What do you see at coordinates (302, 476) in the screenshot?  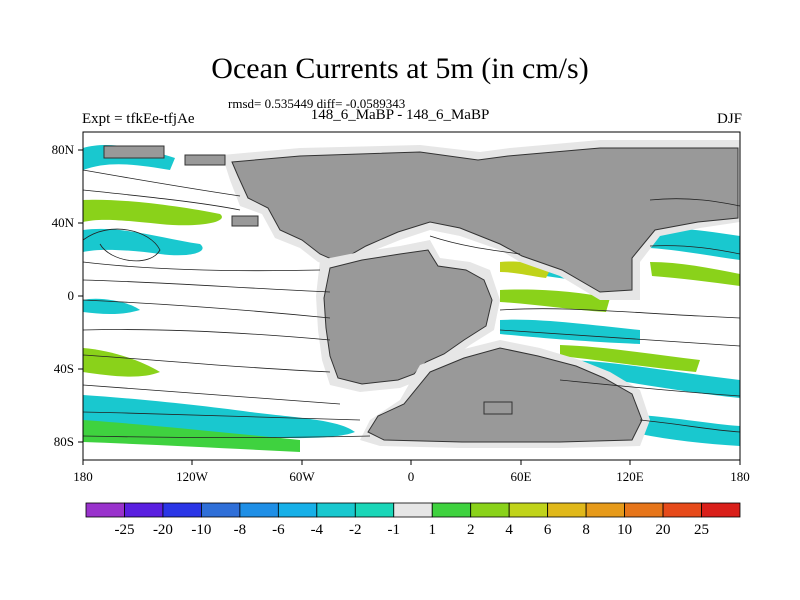 I see `x-tick-label: 60W` at bounding box center [302, 476].